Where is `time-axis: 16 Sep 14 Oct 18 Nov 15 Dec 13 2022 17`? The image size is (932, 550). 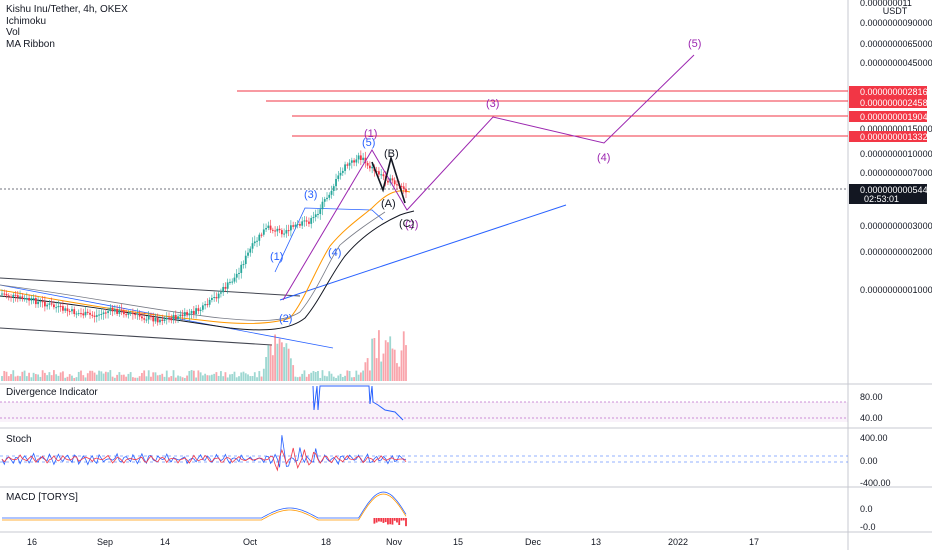
time-axis: 16 Sep 14 Oct 18 Nov 15 Dec 13 2022 17 is located at coordinates (393, 542).